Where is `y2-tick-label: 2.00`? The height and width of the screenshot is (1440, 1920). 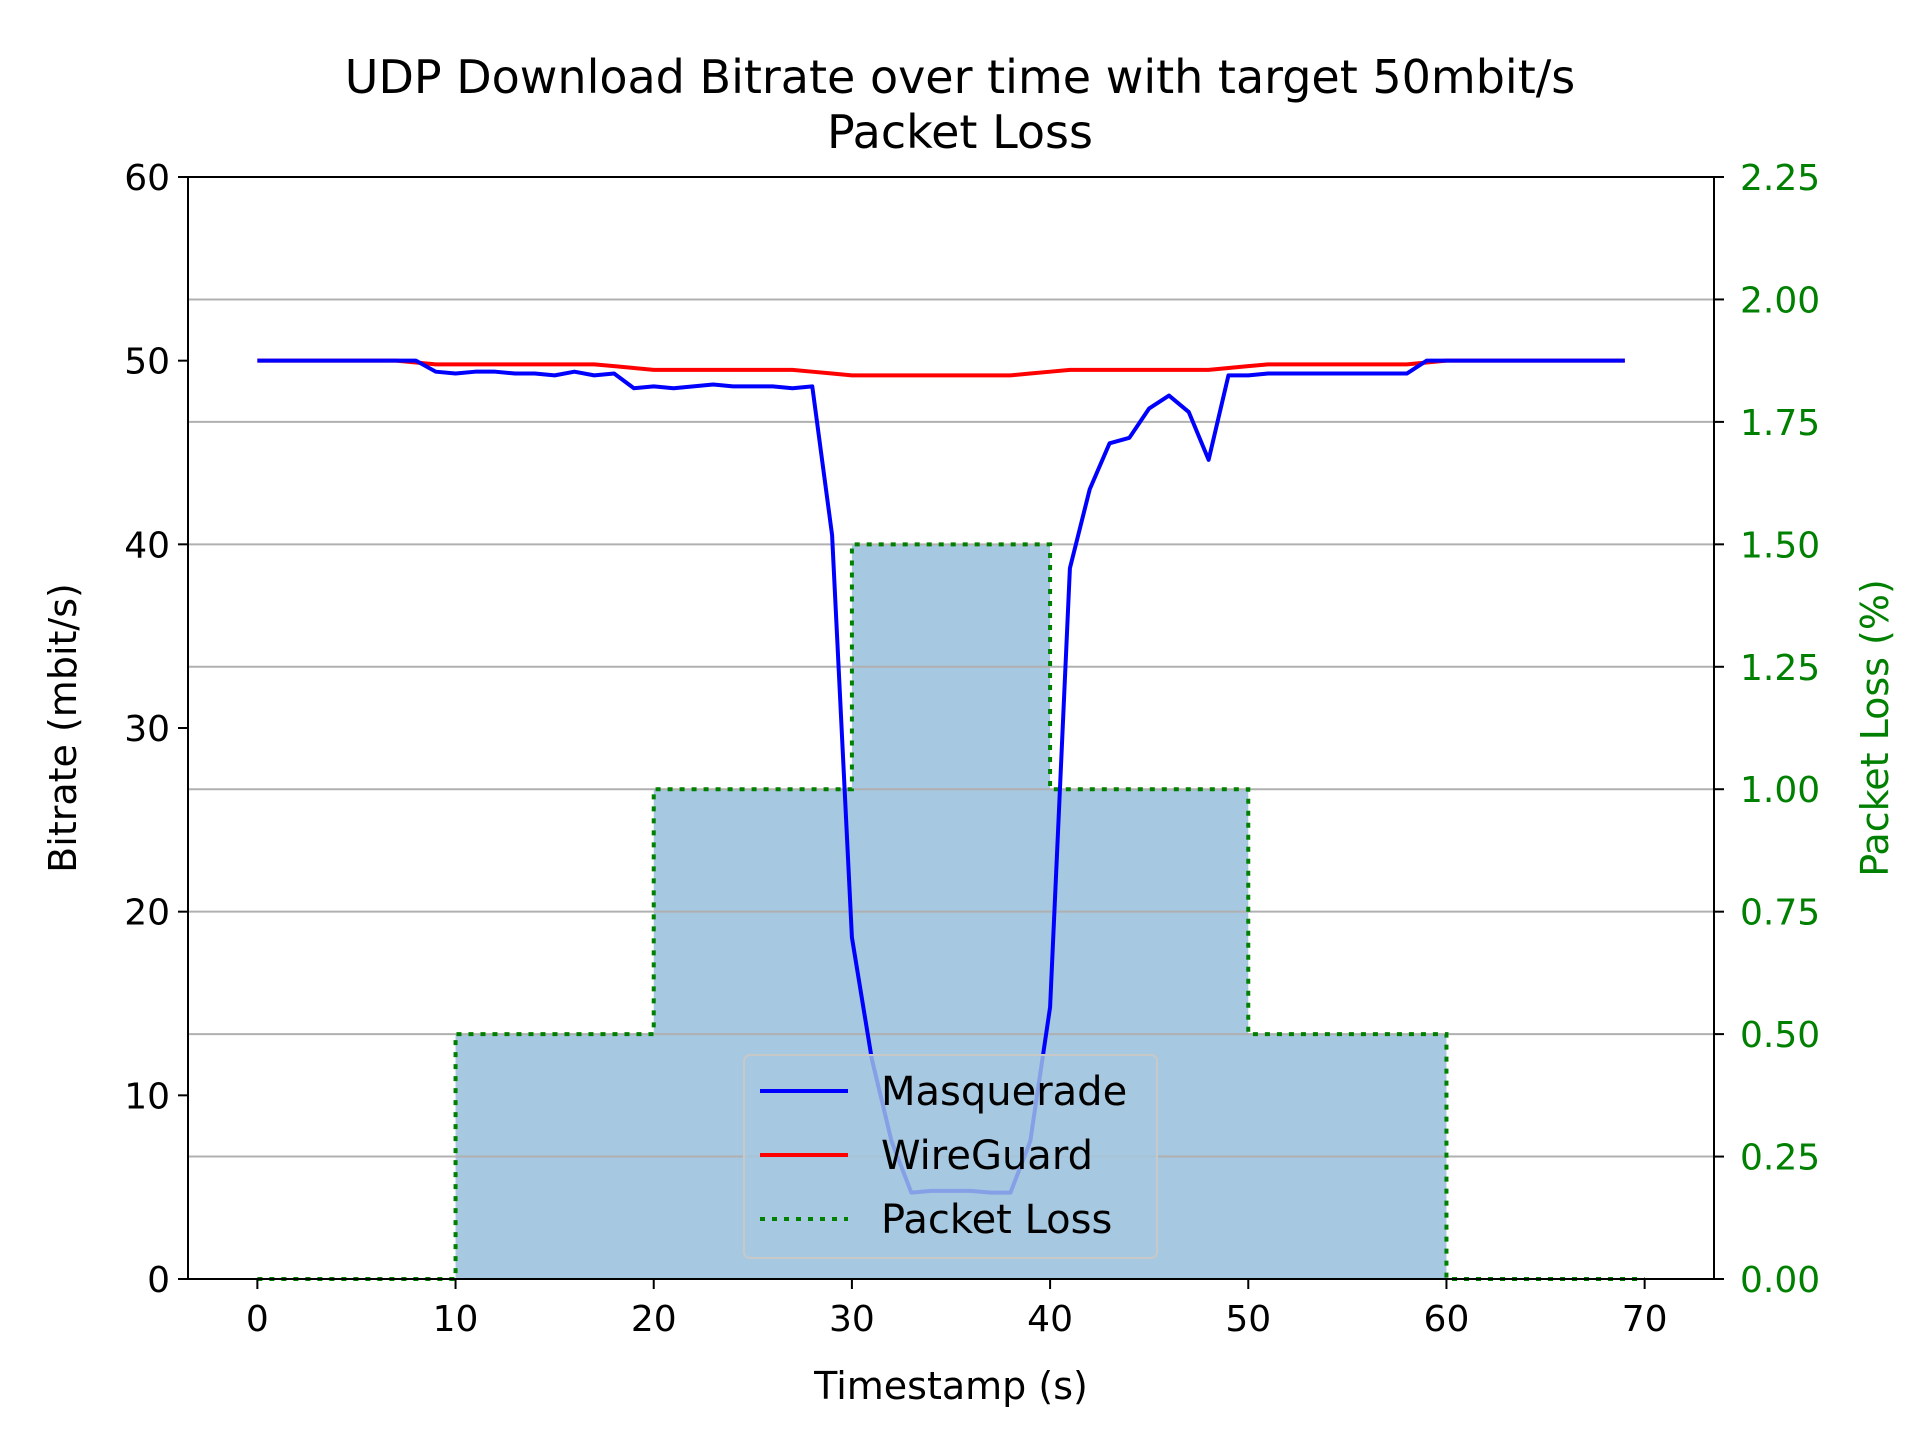 y2-tick-label: 2.00 is located at coordinates (1780, 300).